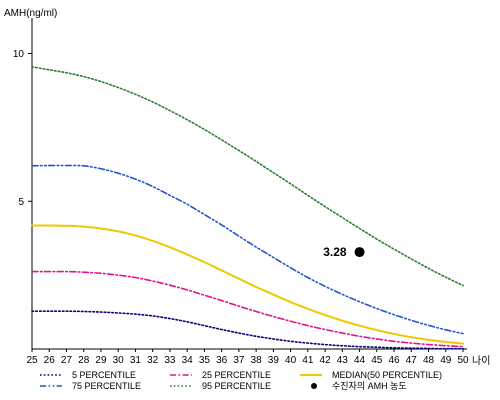 The width and height of the screenshot is (500, 400). I want to click on x-tick-label: 29, so click(101, 360).